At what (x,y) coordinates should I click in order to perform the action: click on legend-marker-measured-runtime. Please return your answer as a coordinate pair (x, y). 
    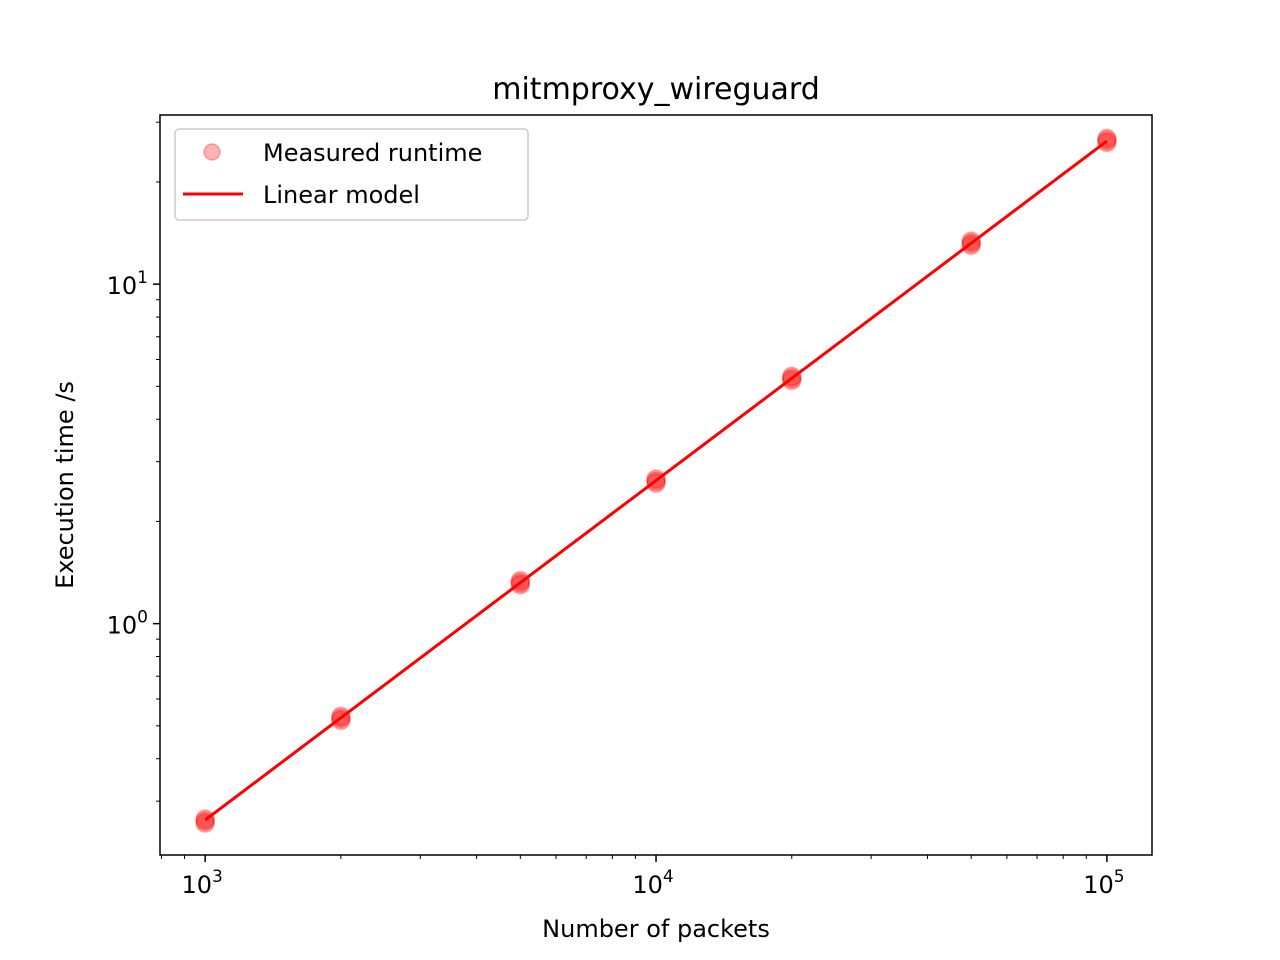
    Looking at the image, I should click on (212, 152).